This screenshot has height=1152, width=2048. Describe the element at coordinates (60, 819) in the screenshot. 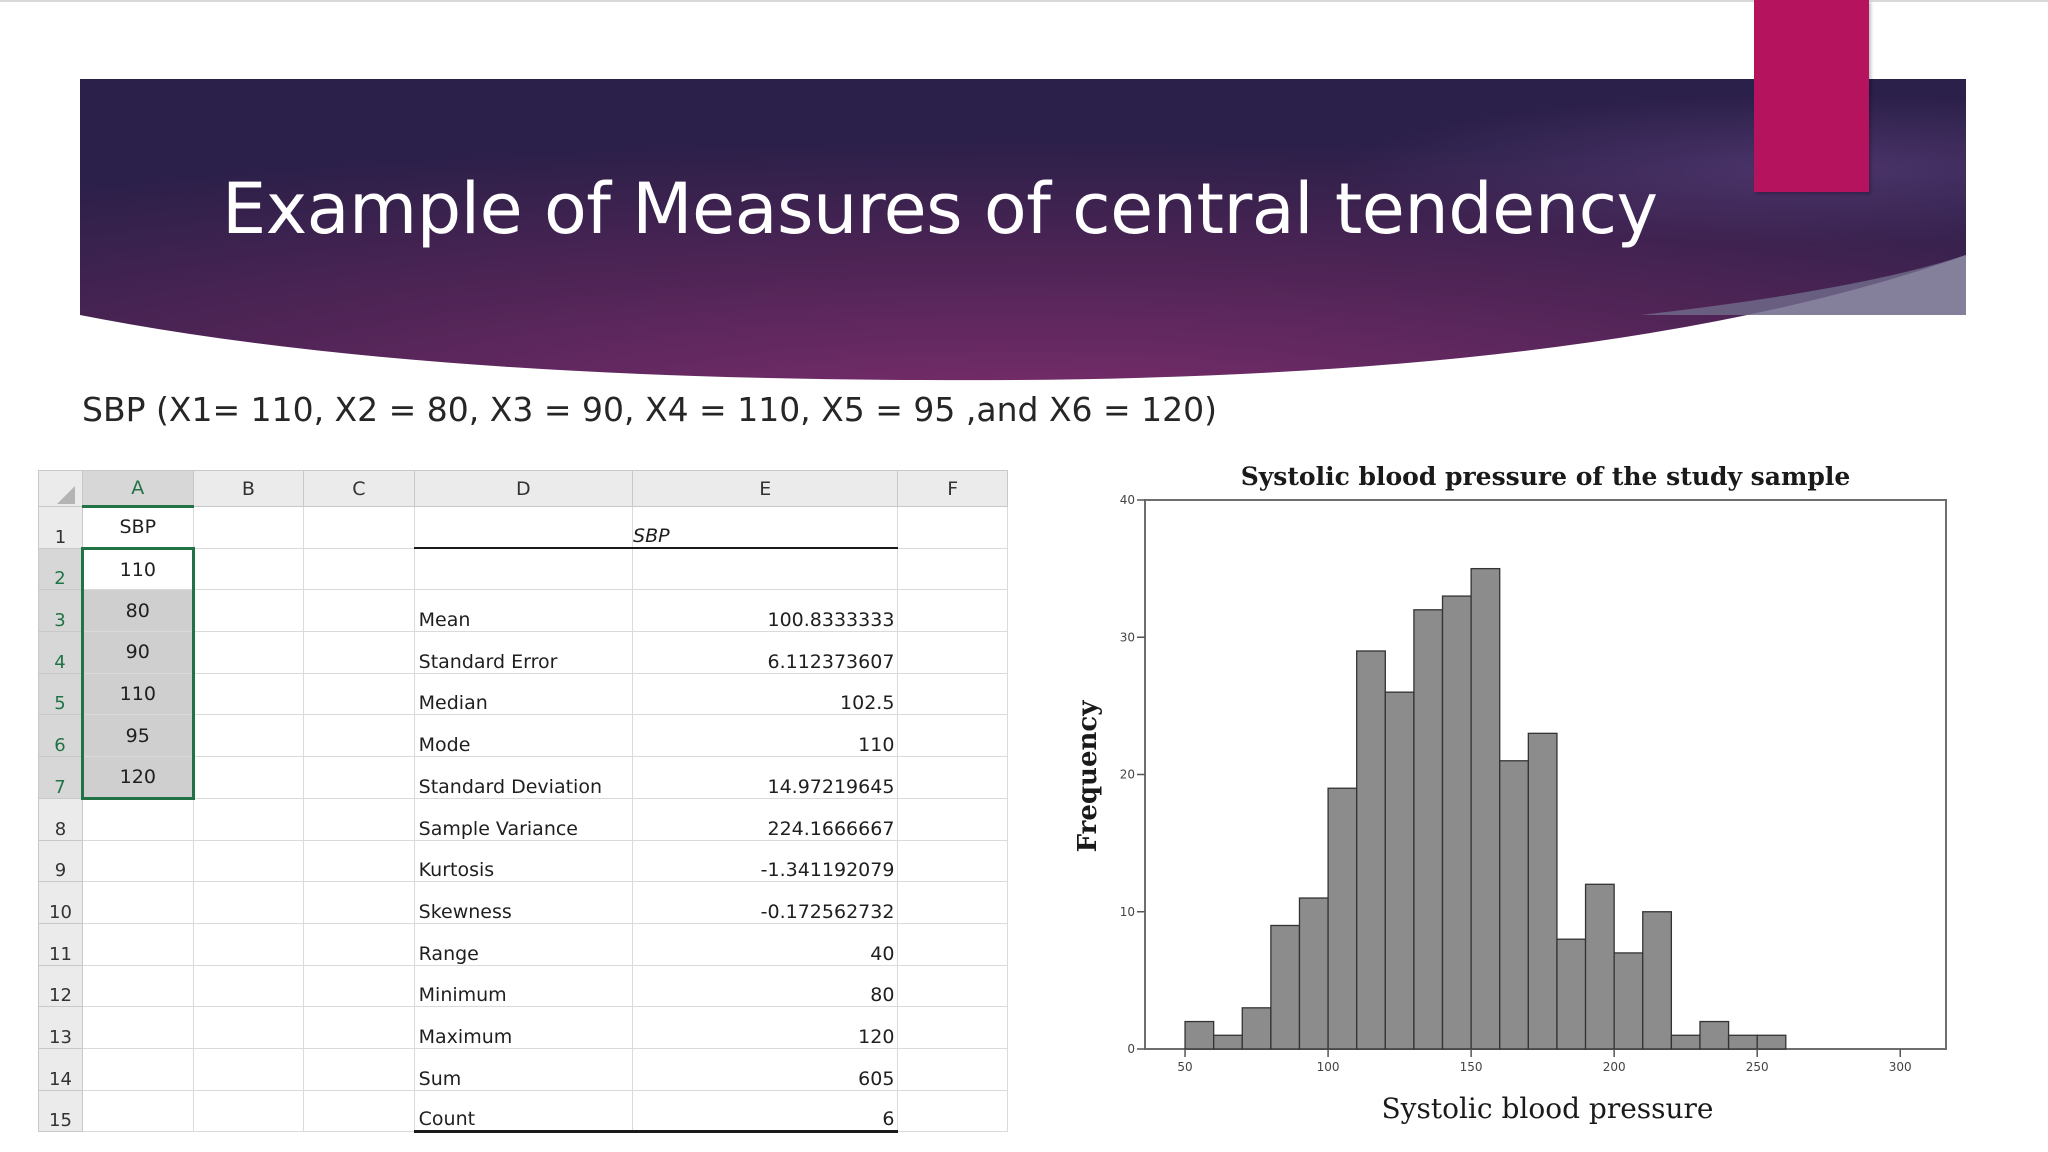

I see `row-header: 8` at that location.